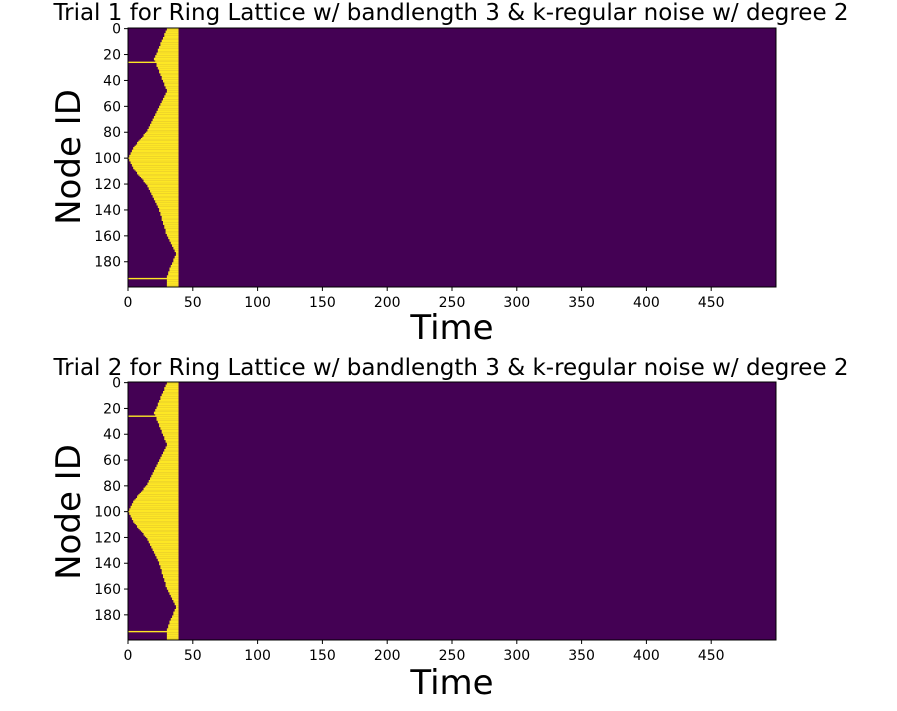 Image resolution: width=897 pixels, height=711 pixels. I want to click on x-tick-label: 0, so click(128, 656).